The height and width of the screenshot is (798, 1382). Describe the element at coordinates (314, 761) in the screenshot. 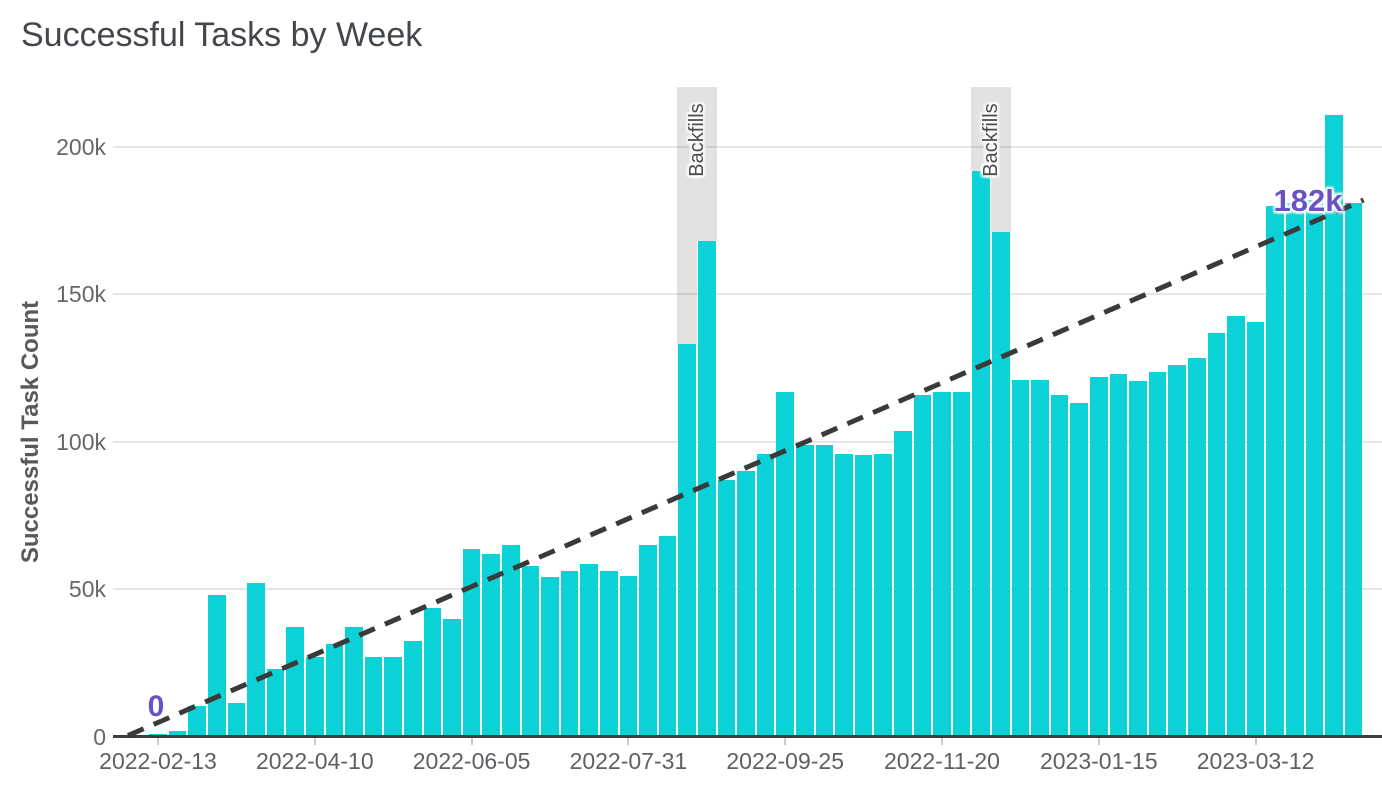

I see `x-tick-label-2022-04-10: 2022-04-10` at that location.